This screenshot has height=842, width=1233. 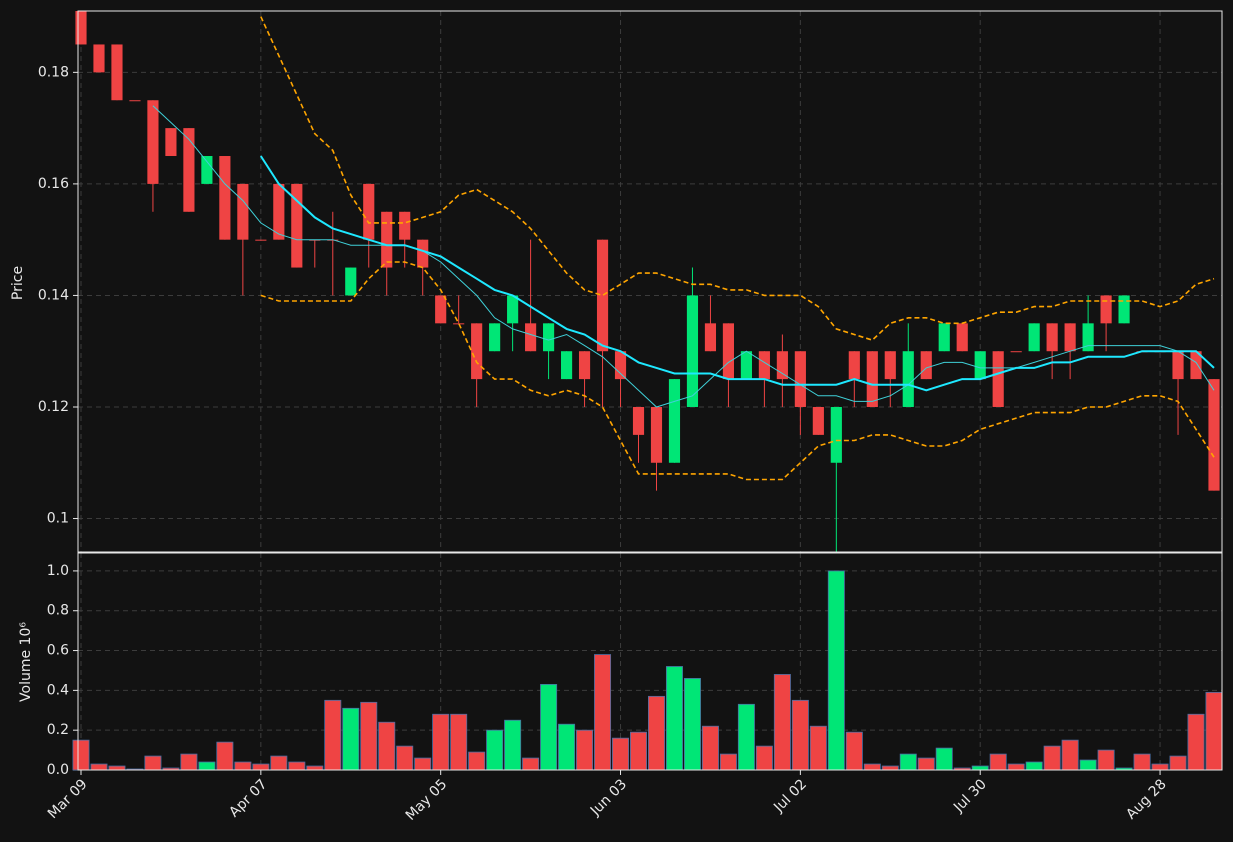 I want to click on y-tick-label: 0.12, so click(x=53, y=407).